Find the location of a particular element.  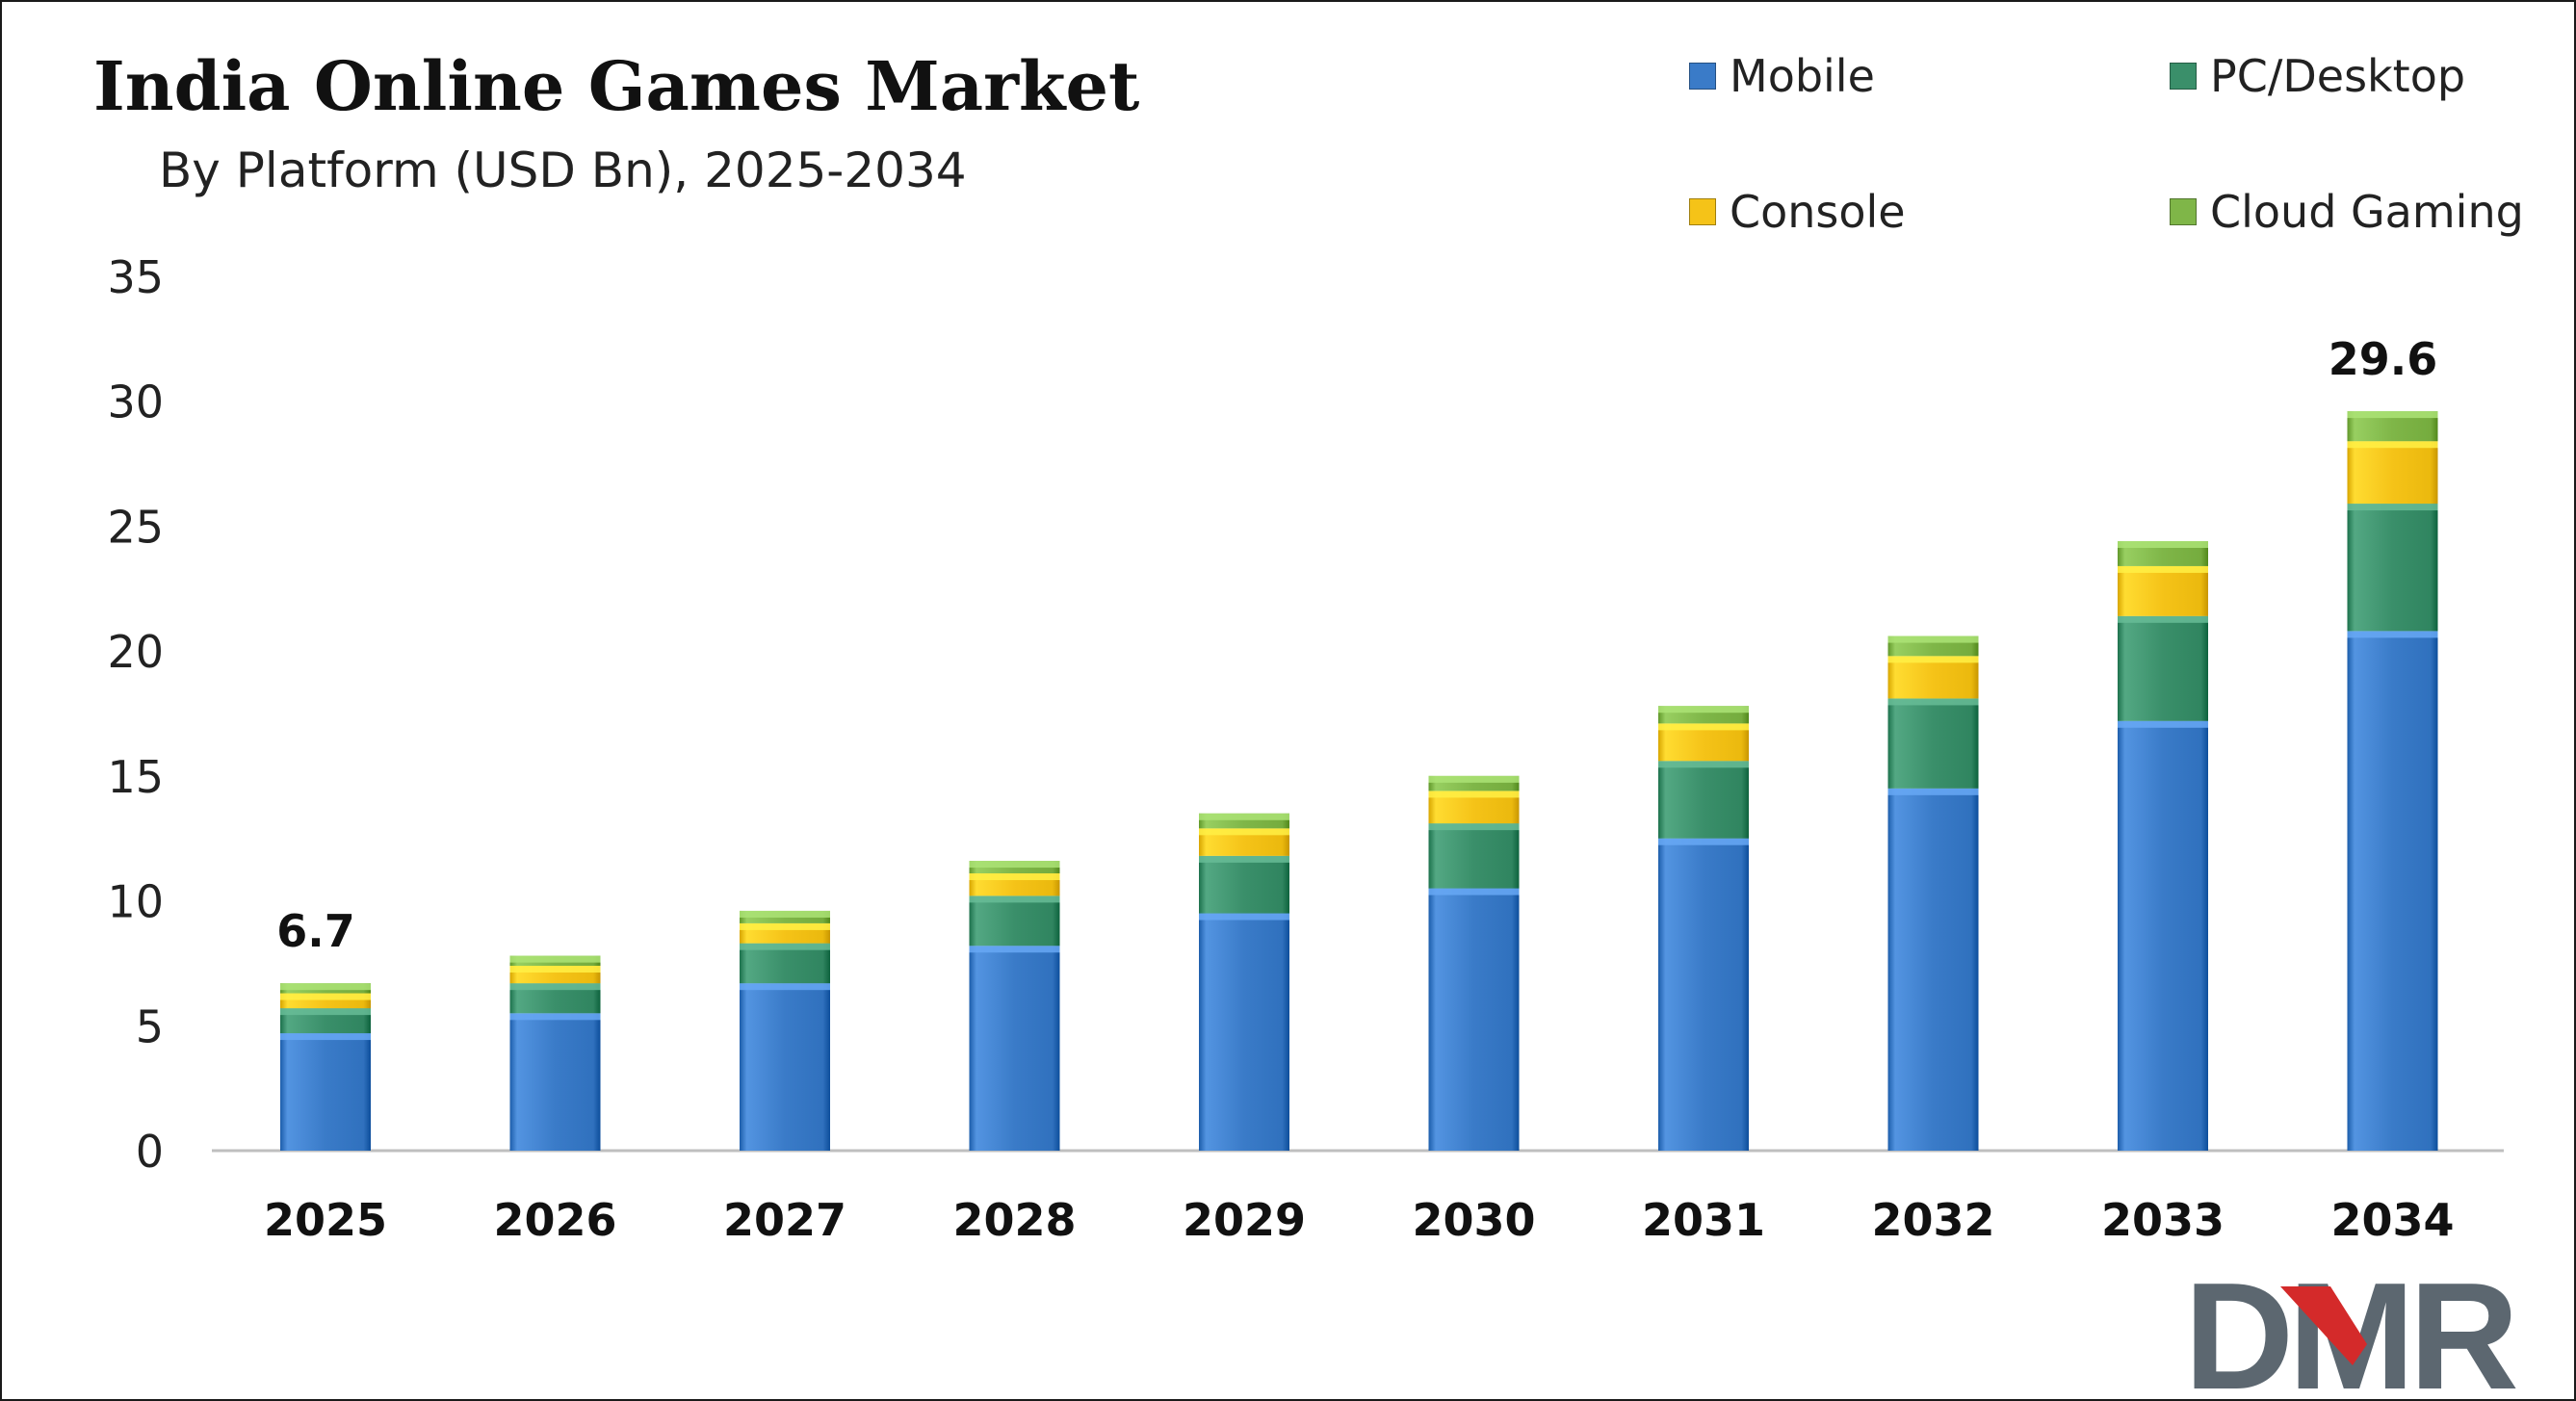

dmr-logo: DMR is located at coordinates (2353, 1332).